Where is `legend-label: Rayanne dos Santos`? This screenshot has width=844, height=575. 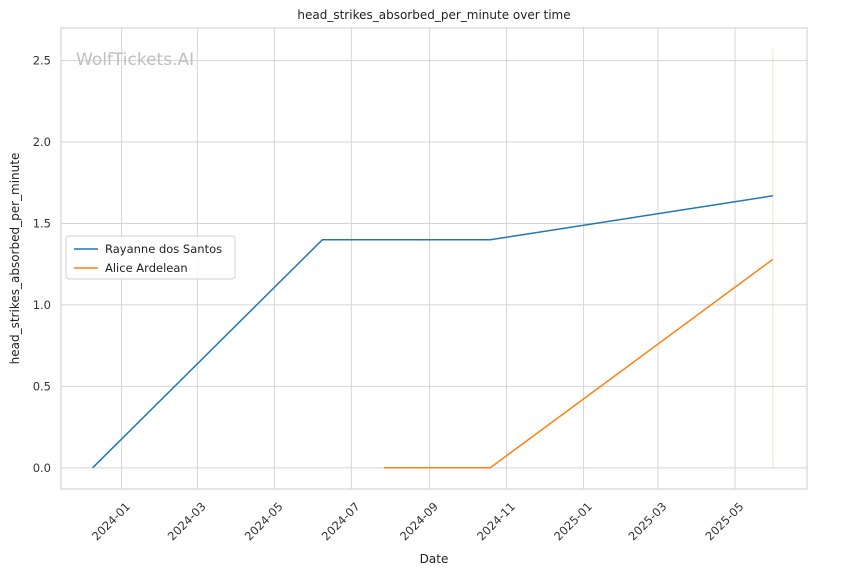 legend-label: Rayanne dos Santos is located at coordinates (163, 249).